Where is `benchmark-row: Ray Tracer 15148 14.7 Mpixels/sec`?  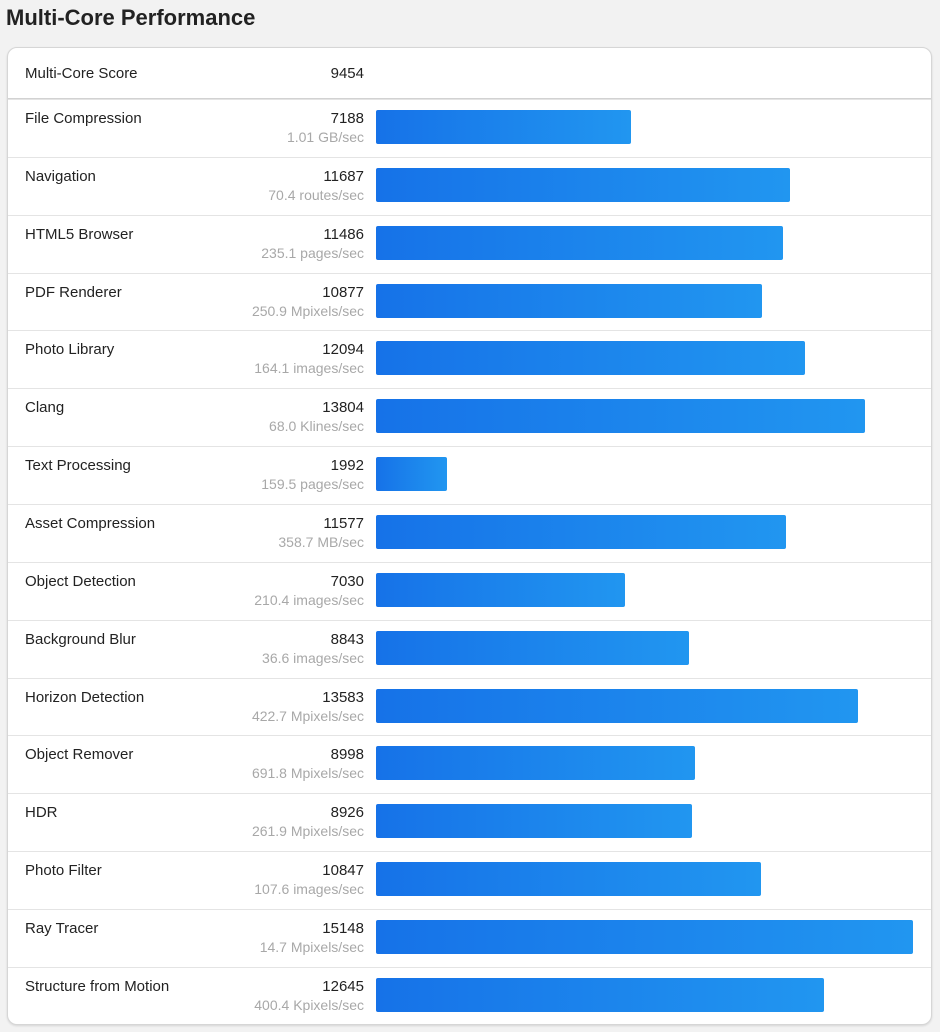
benchmark-row: Ray Tracer 15148 14.7 Mpixels/sec is located at coordinates (469, 937).